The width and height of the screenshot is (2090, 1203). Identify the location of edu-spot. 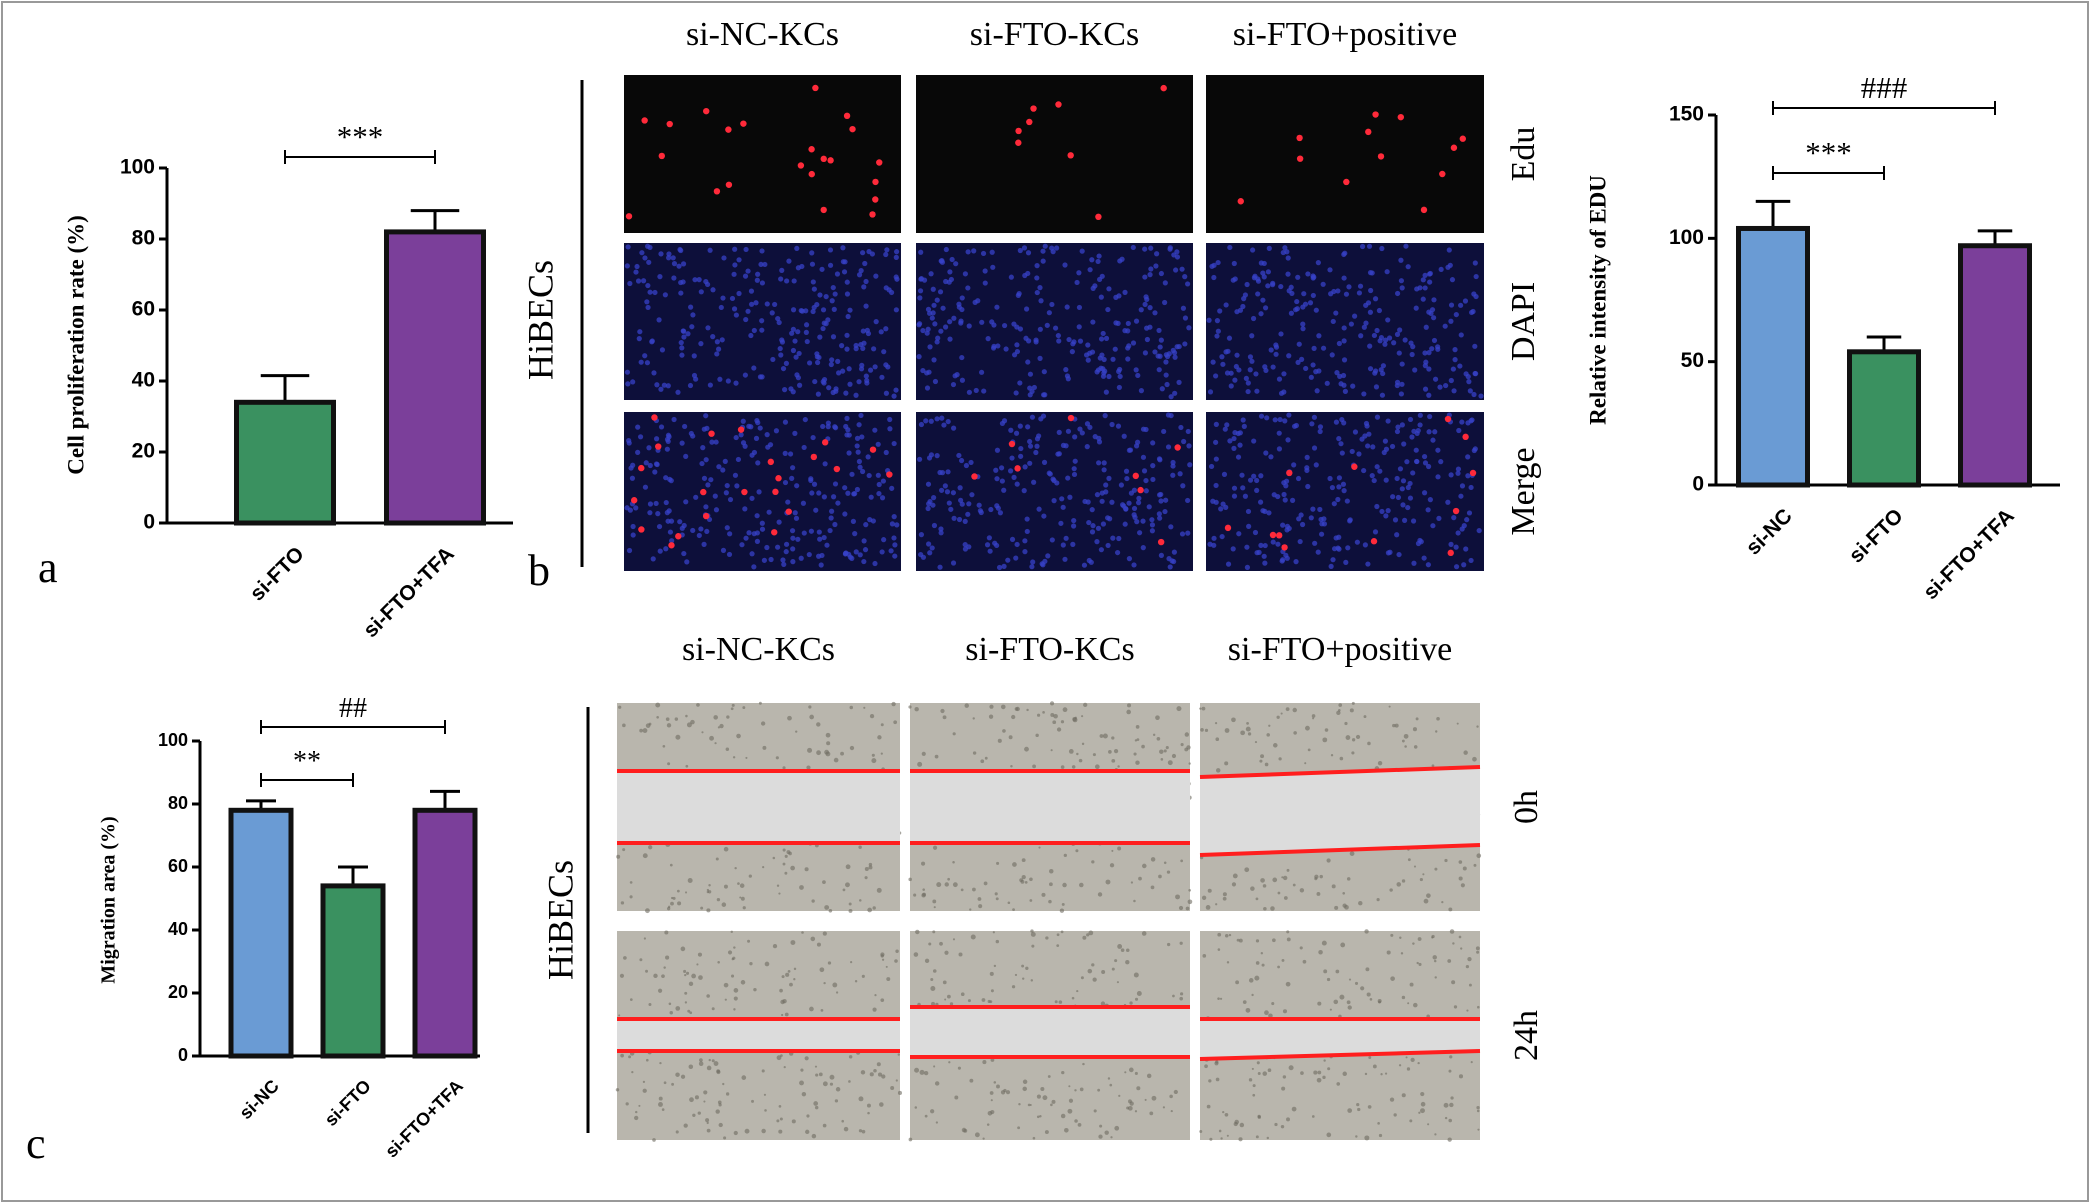
(1071, 418).